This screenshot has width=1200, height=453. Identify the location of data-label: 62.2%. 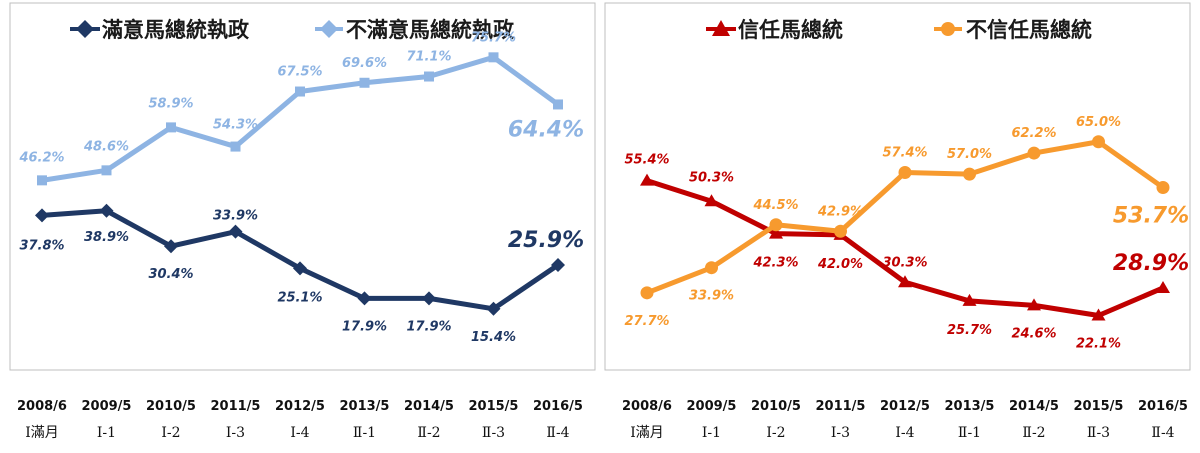
(1033, 133).